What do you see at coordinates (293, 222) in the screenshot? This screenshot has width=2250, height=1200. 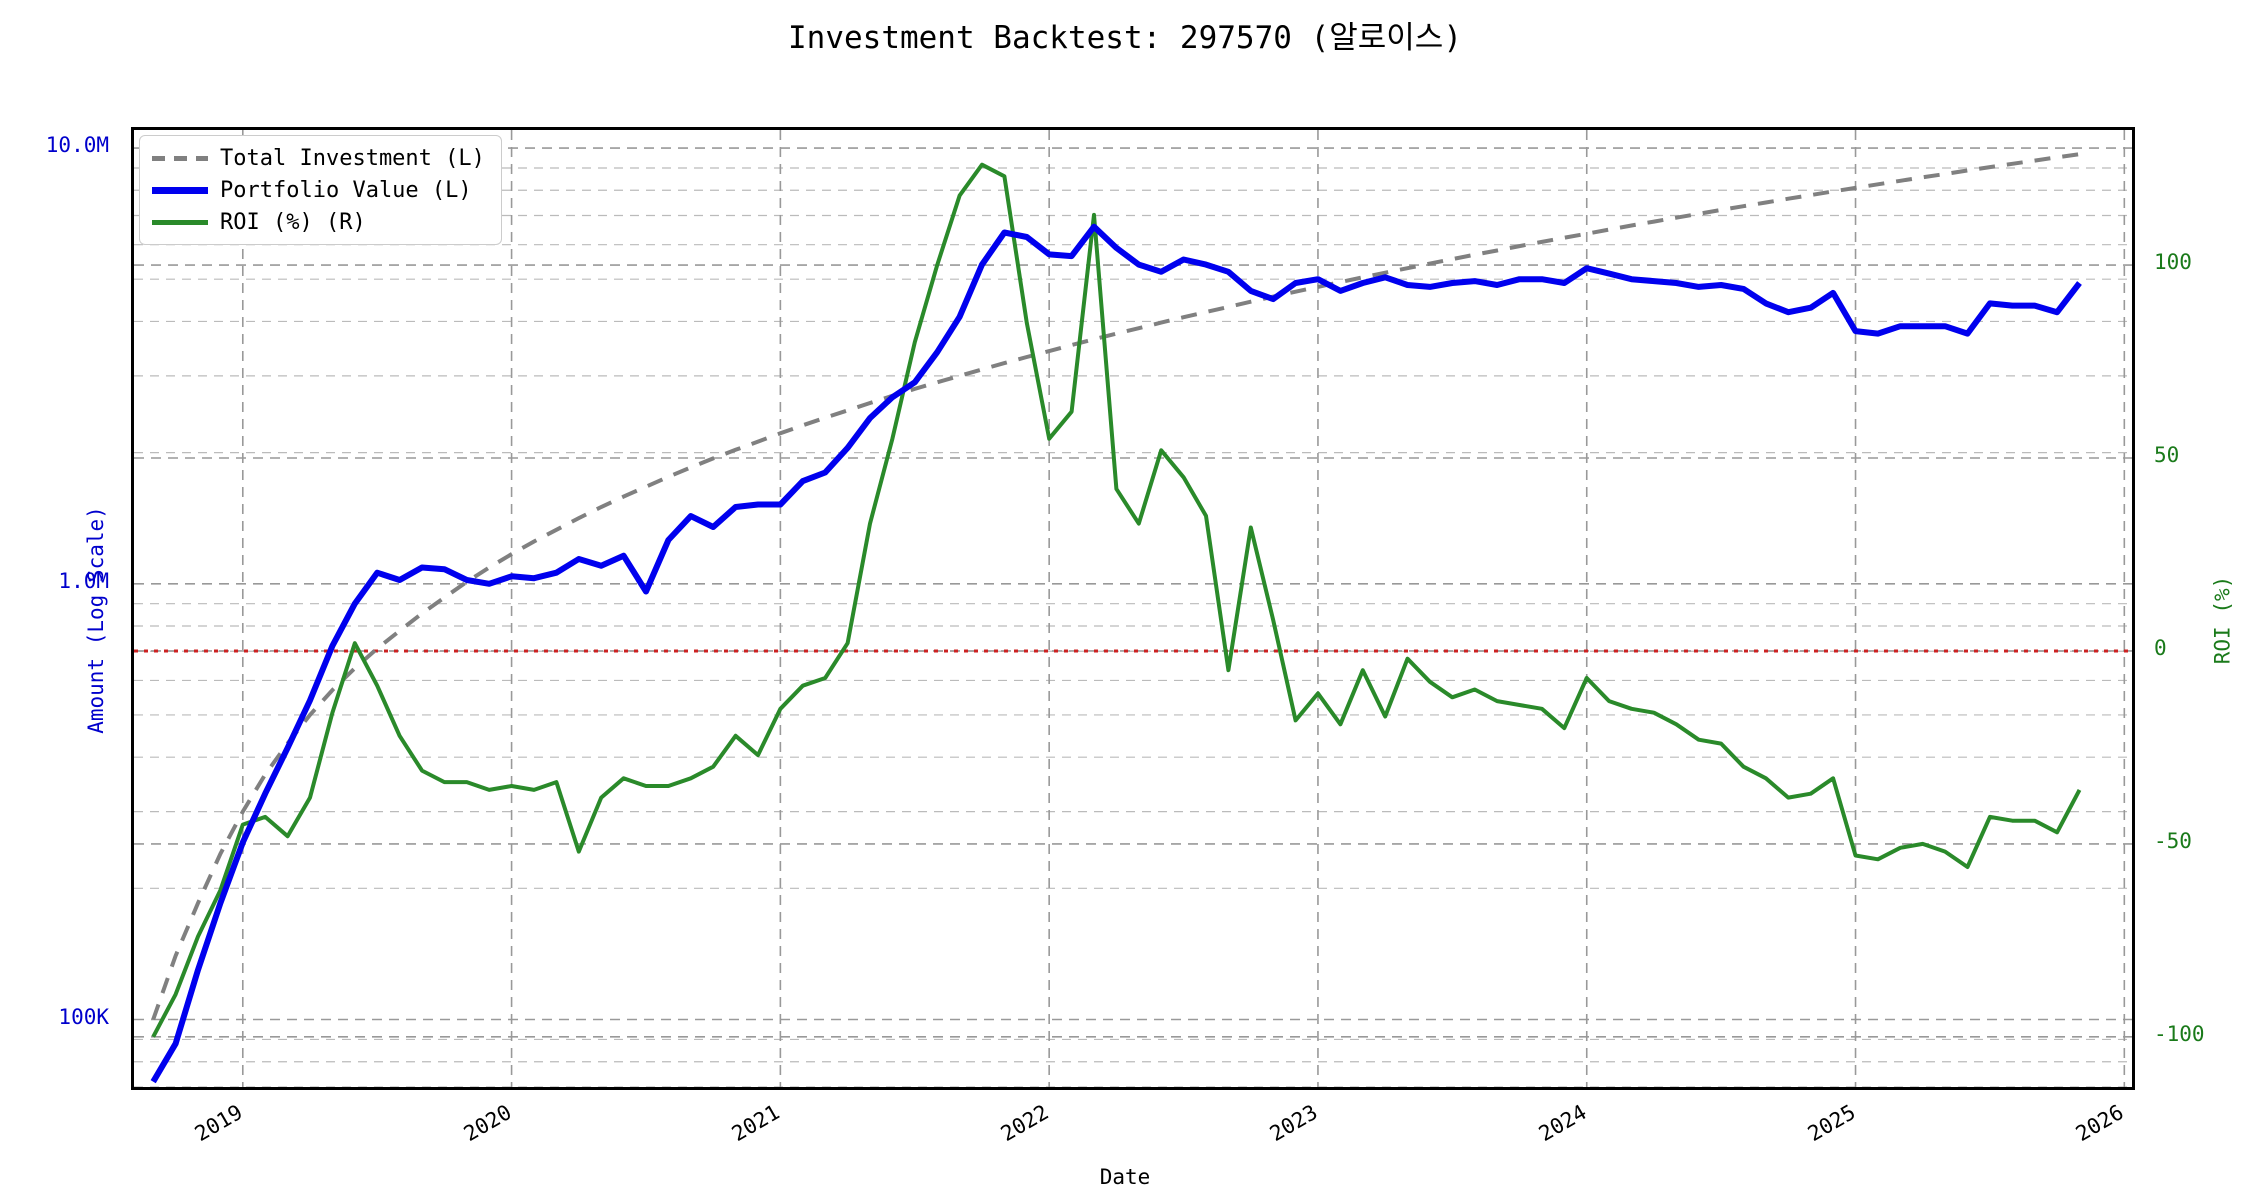 I see `legend-label-roi: ROI (%) (R)` at bounding box center [293, 222].